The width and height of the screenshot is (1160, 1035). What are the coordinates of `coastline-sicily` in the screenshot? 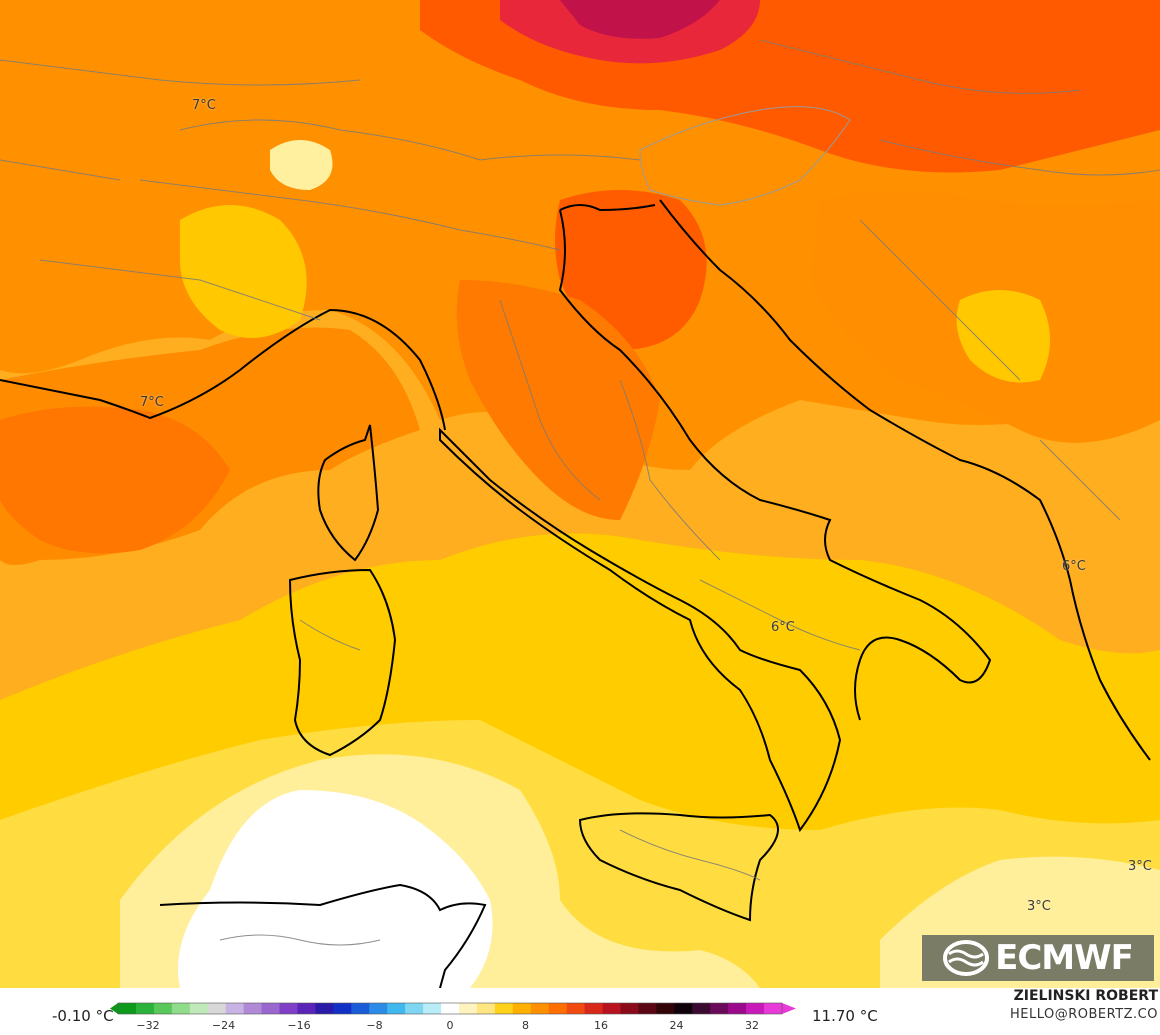 It's located at (678, 867).